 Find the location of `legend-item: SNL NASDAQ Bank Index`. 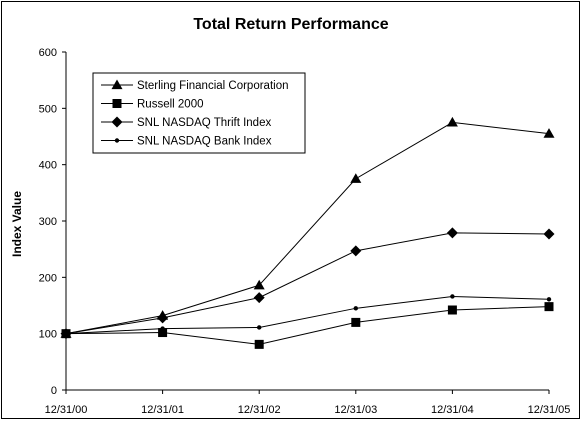

legend-item: SNL NASDAQ Bank Index is located at coordinates (186, 142).